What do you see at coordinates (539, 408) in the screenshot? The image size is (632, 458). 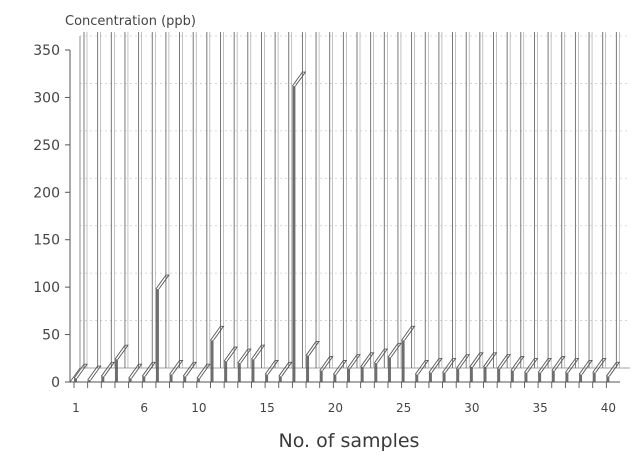 I see `x-tick-label: 35` at bounding box center [539, 408].